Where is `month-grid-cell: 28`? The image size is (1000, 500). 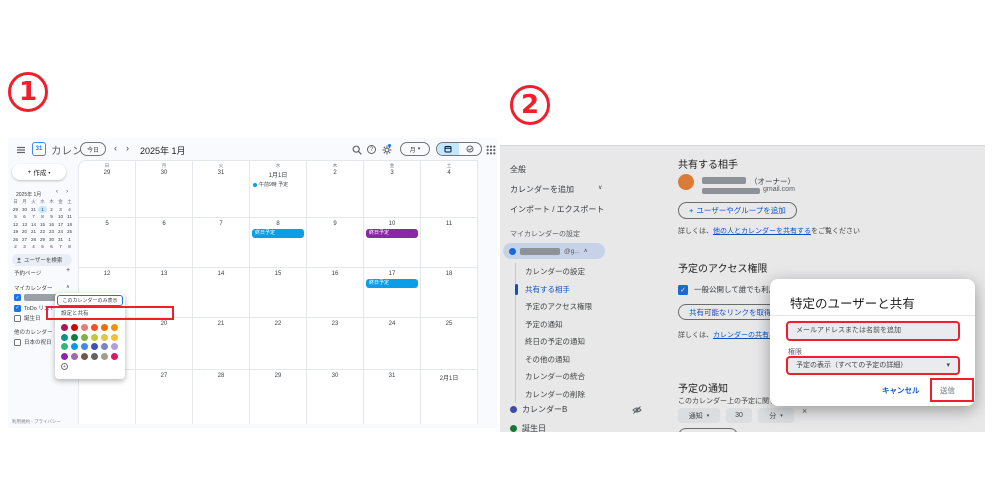
month-grid-cell: 28 is located at coordinates (221, 397).